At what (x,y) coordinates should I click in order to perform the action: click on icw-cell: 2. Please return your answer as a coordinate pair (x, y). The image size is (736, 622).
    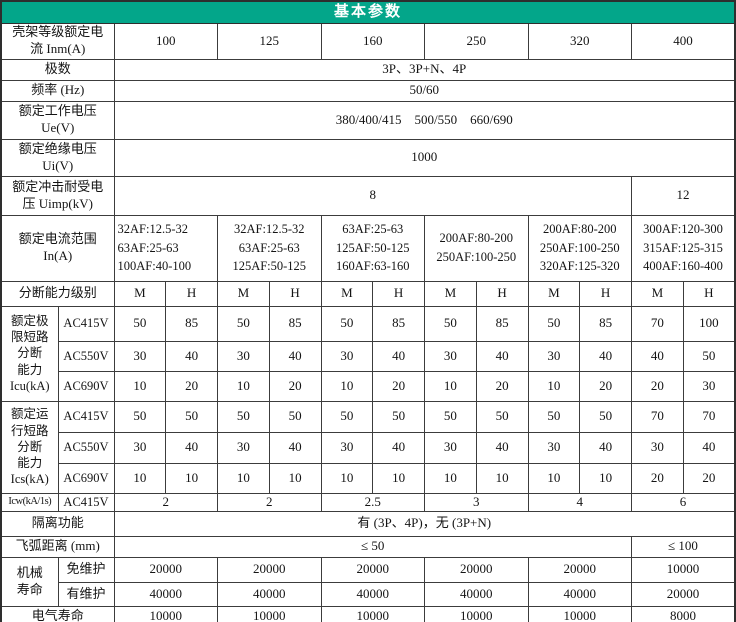
    Looking at the image, I should click on (165, 502).